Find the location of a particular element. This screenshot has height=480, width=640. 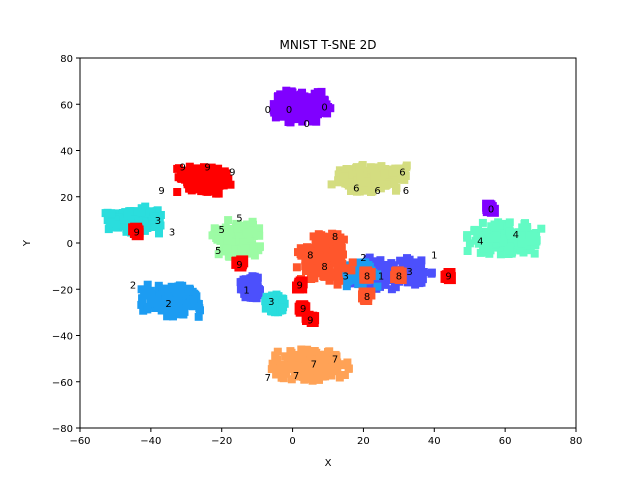

digit-label: 4 is located at coordinates (480, 242).